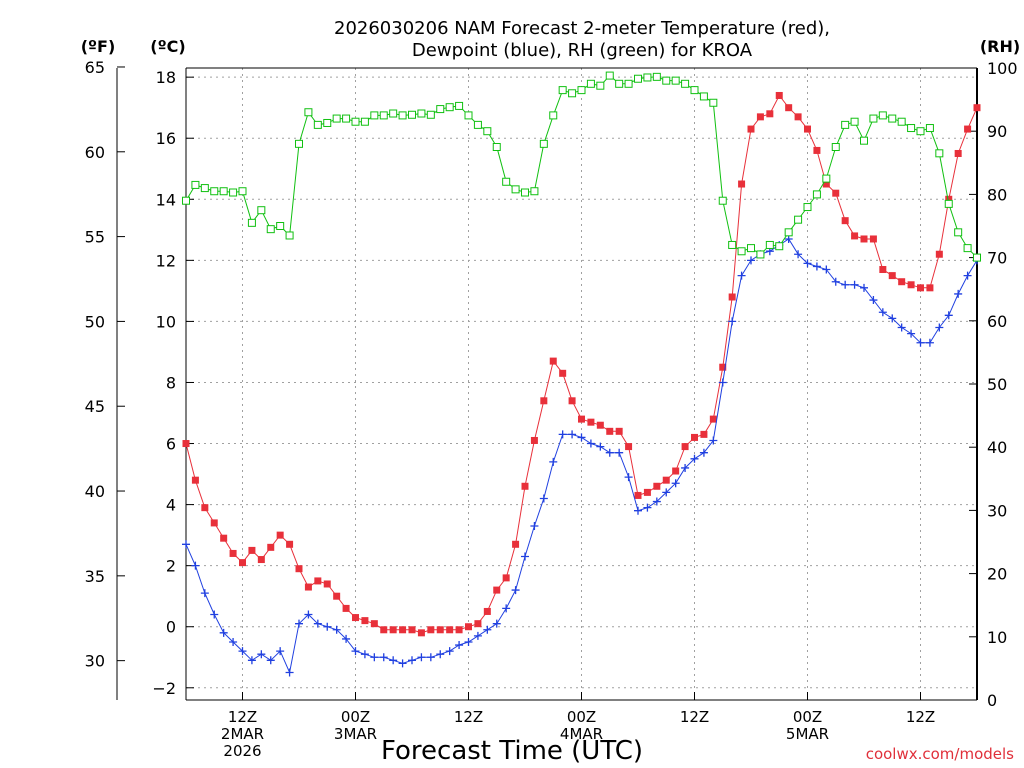  Describe the element at coordinates (997, 384) in the screenshot. I see `rh-tick-label-5: 50` at that location.